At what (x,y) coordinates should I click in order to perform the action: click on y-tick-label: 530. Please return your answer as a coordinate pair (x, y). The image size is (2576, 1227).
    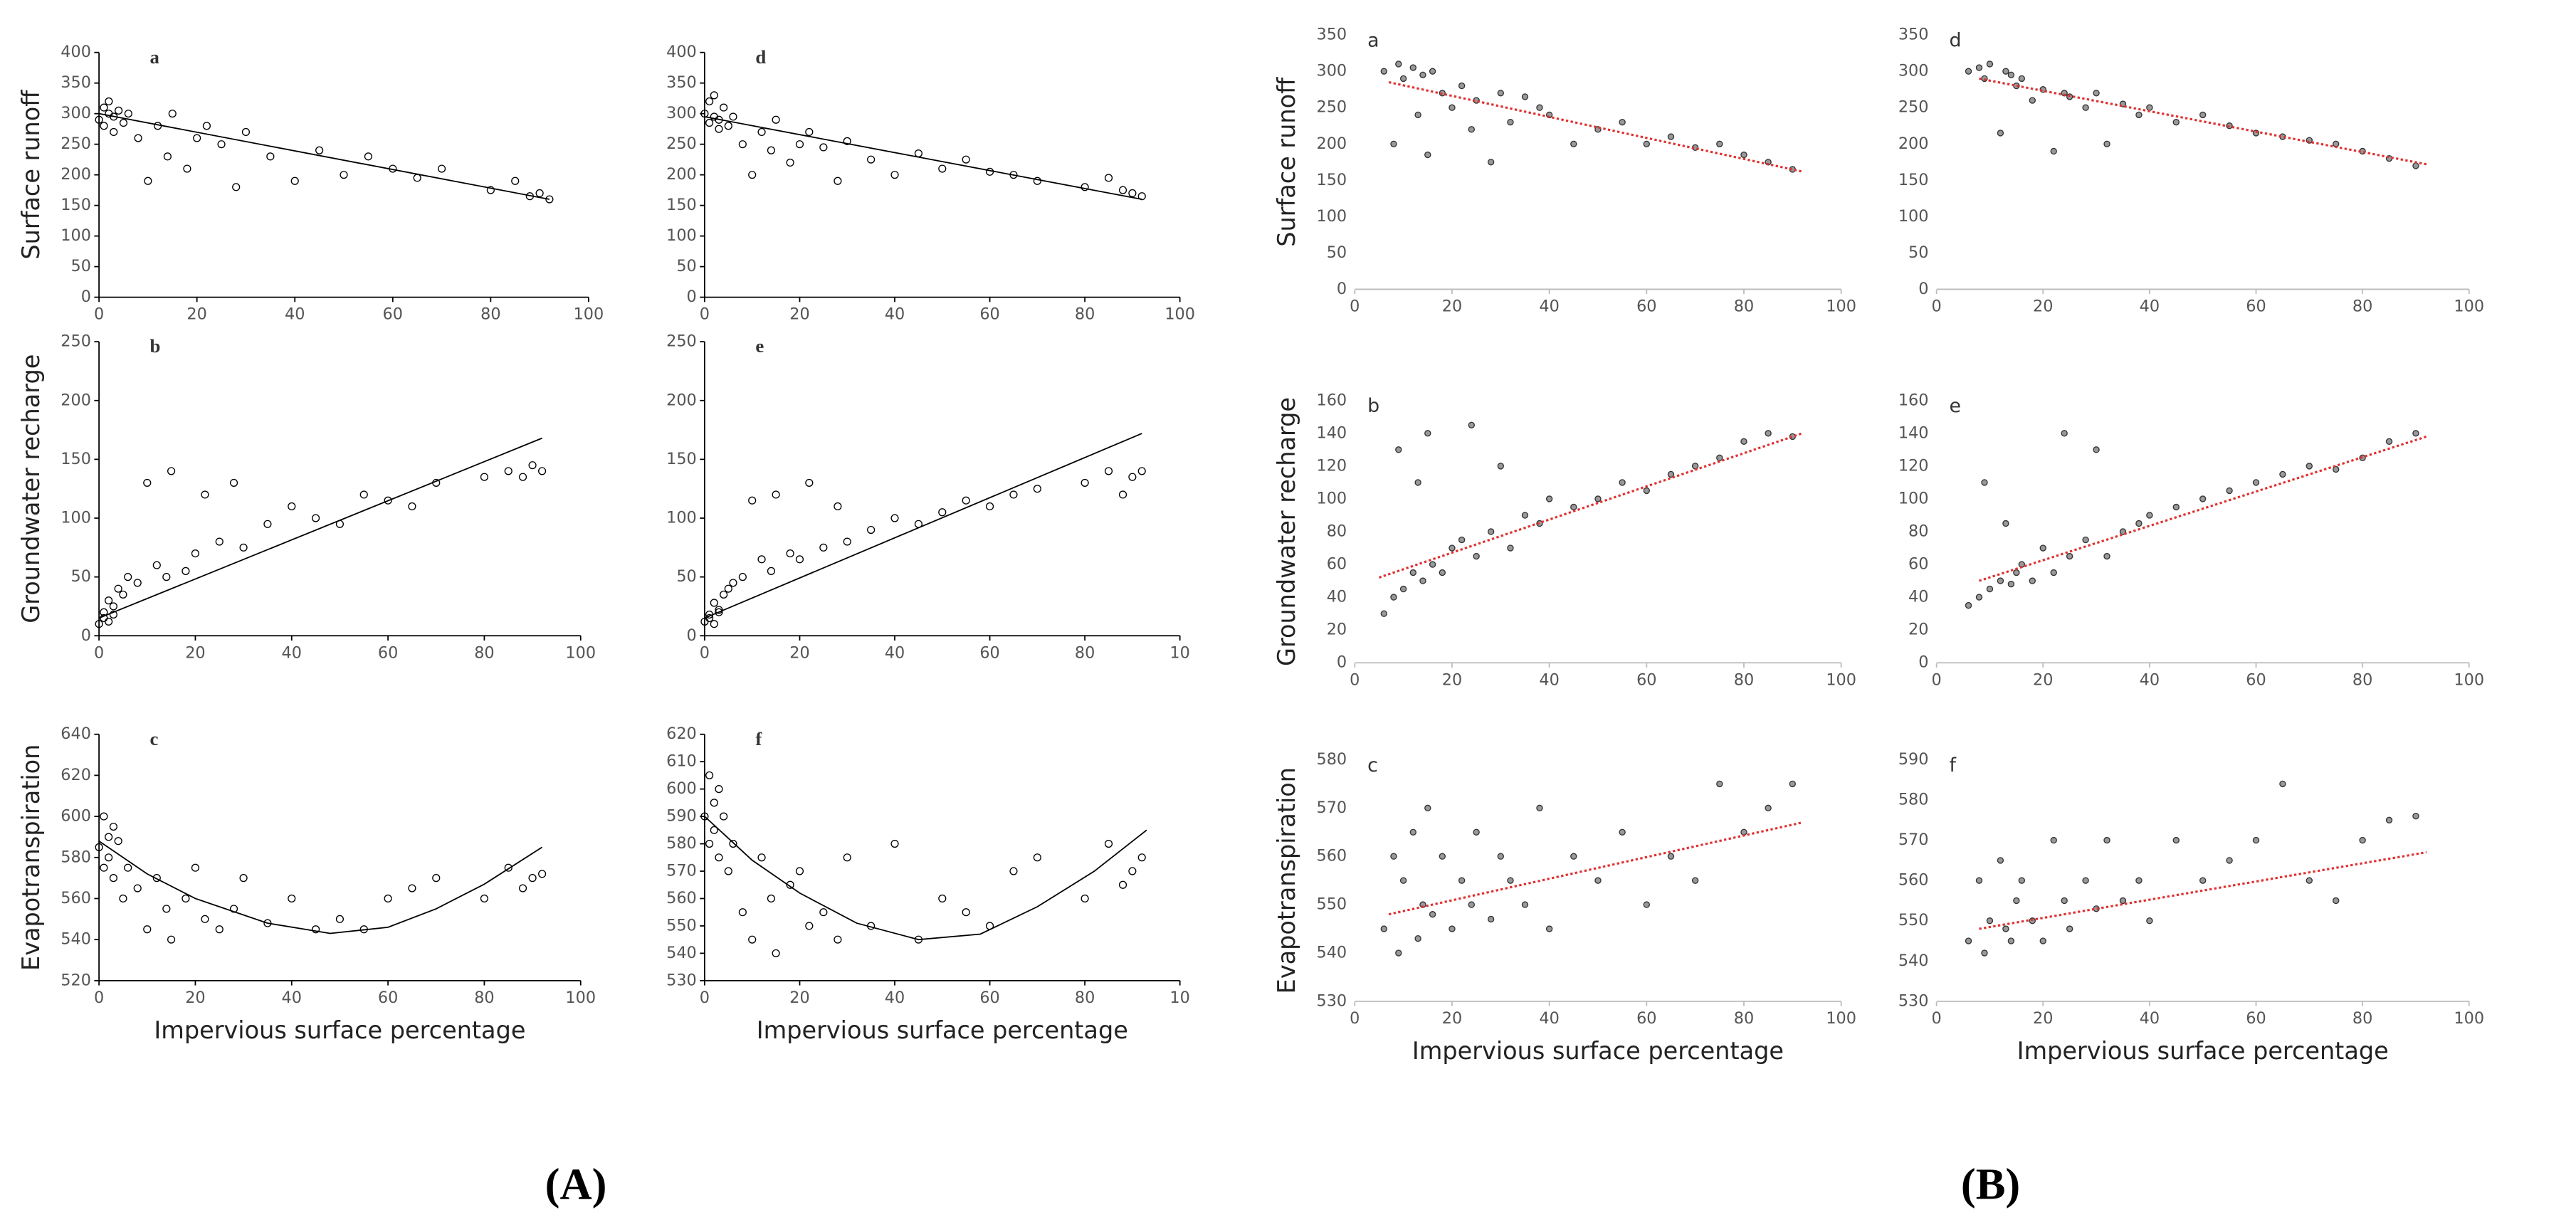
    Looking at the image, I should click on (1914, 1000).